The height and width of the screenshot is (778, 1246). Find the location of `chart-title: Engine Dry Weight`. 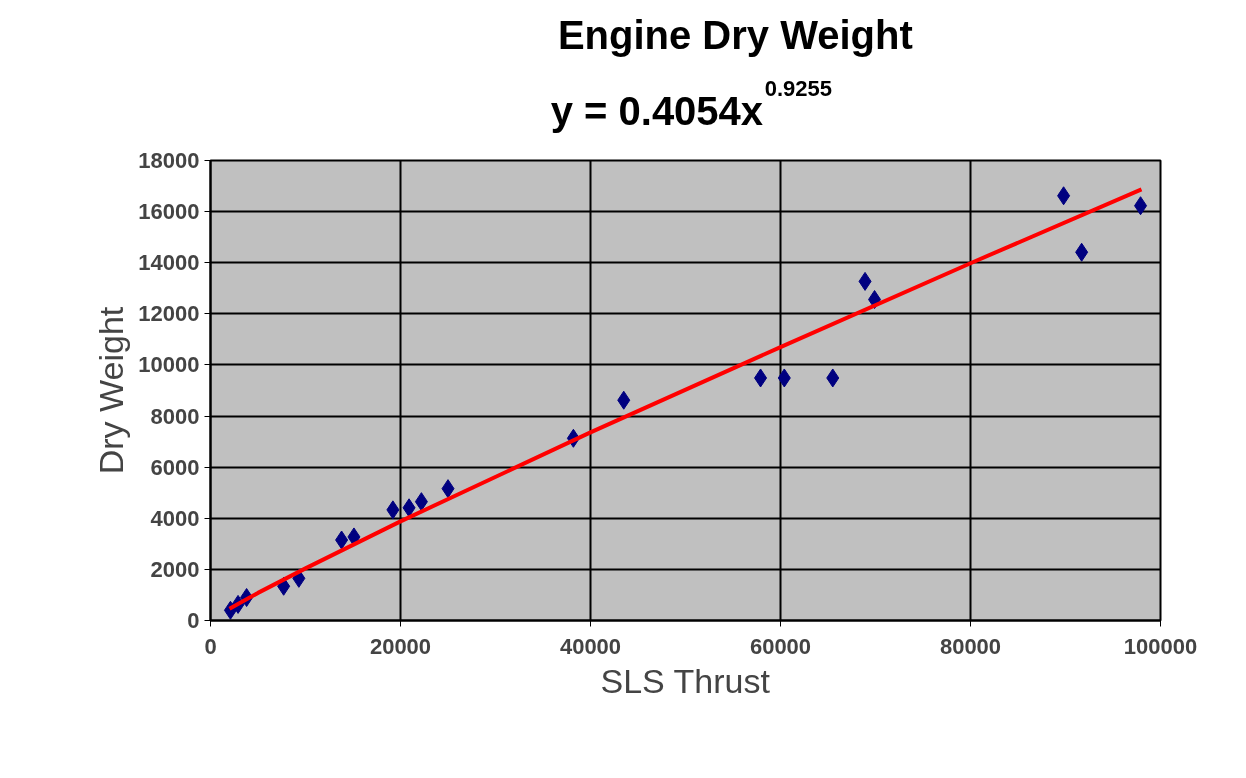

chart-title: Engine Dry Weight is located at coordinates (735, 34).